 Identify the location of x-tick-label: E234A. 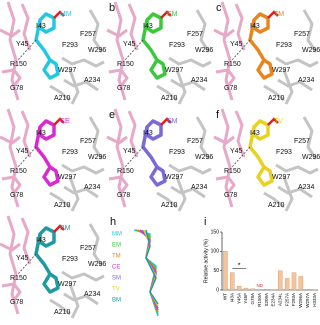
(273, 300).